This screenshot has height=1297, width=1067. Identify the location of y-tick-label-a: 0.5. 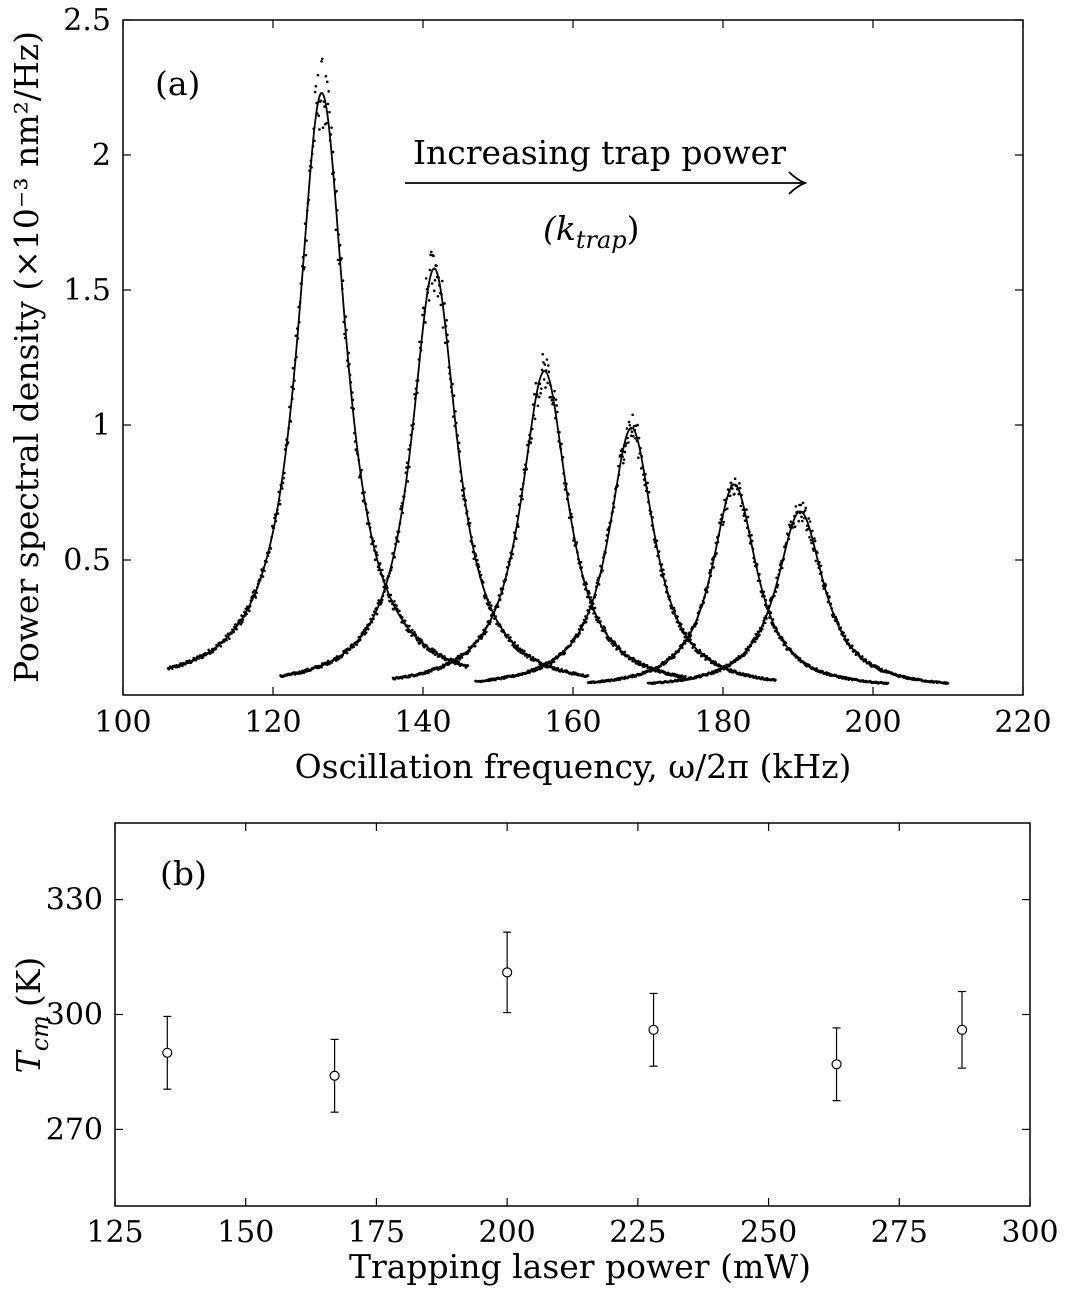
(87, 560).